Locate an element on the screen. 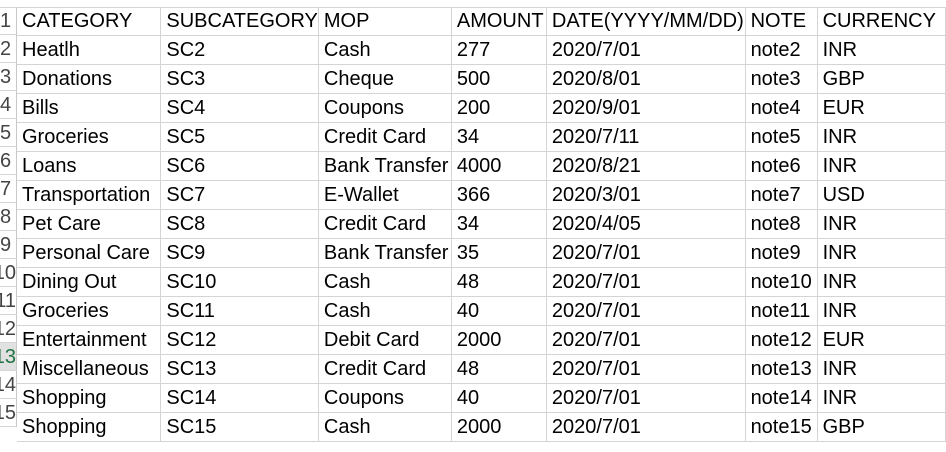 The width and height of the screenshot is (946, 452). cell-subcategory: SC2 is located at coordinates (239, 50).